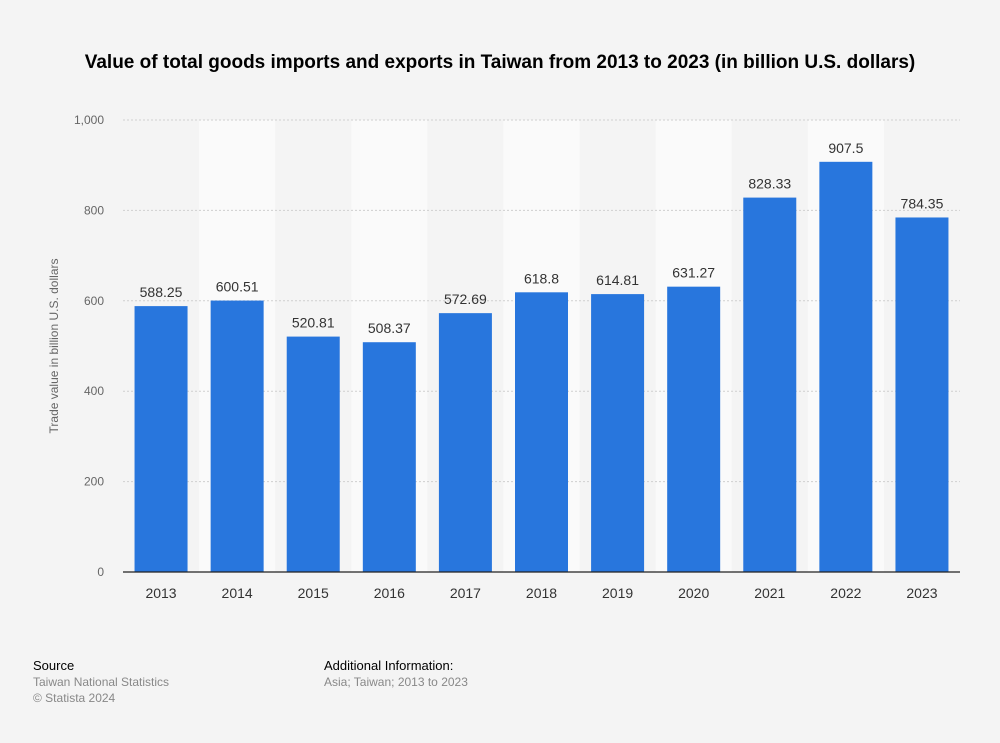 This screenshot has height=743, width=1000. Describe the element at coordinates (846, 366) in the screenshot. I see `bar-2022` at that location.